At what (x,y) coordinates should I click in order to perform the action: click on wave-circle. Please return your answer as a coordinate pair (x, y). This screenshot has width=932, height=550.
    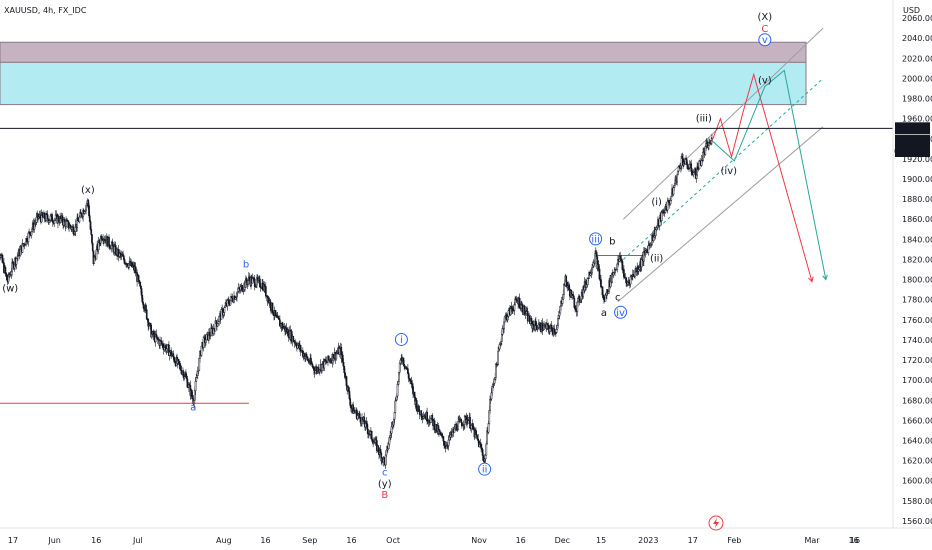
    Looking at the image, I should click on (485, 469).